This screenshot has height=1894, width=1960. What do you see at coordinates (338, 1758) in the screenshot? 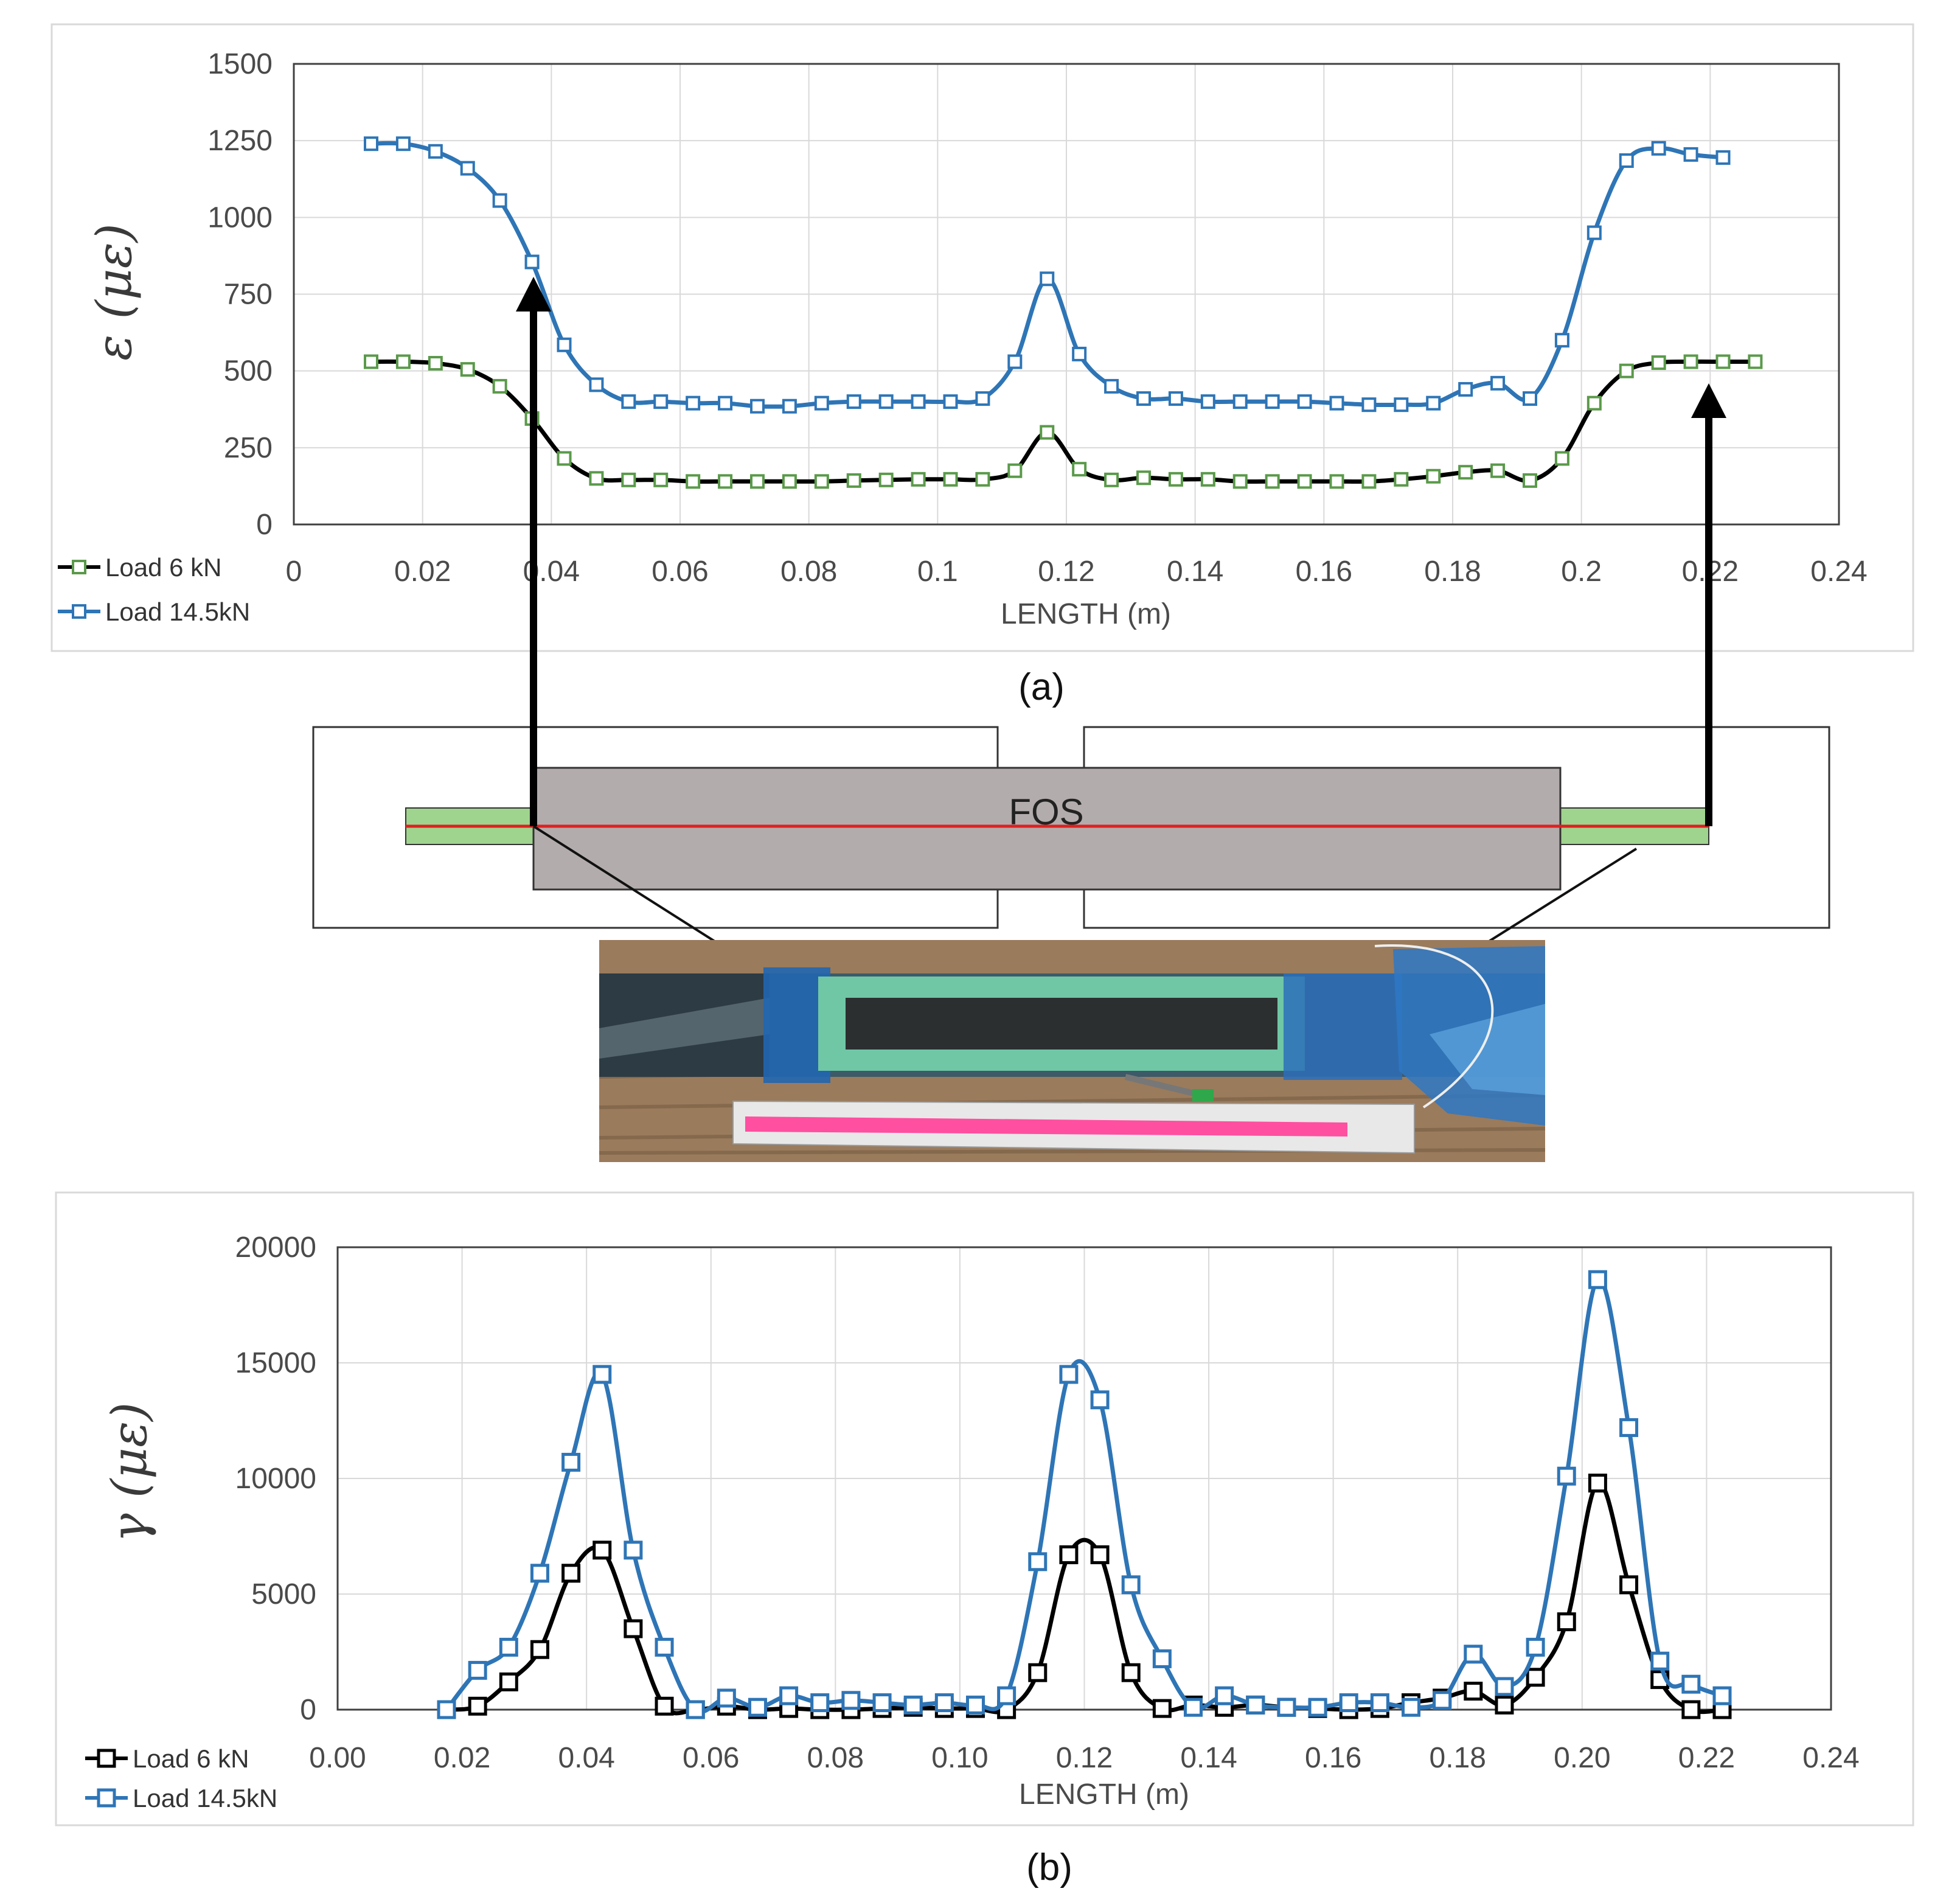
I see `x-tick-label: 0.00` at bounding box center [338, 1758].